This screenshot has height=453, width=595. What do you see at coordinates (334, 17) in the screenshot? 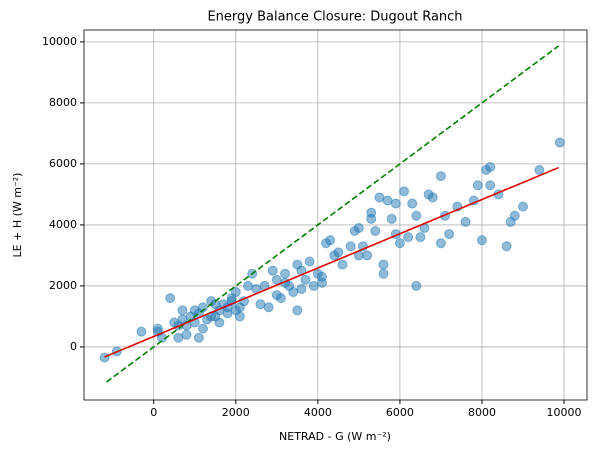
I see `chart-title: Energy Balance Closure: Dugout Ranch` at bounding box center [334, 17].